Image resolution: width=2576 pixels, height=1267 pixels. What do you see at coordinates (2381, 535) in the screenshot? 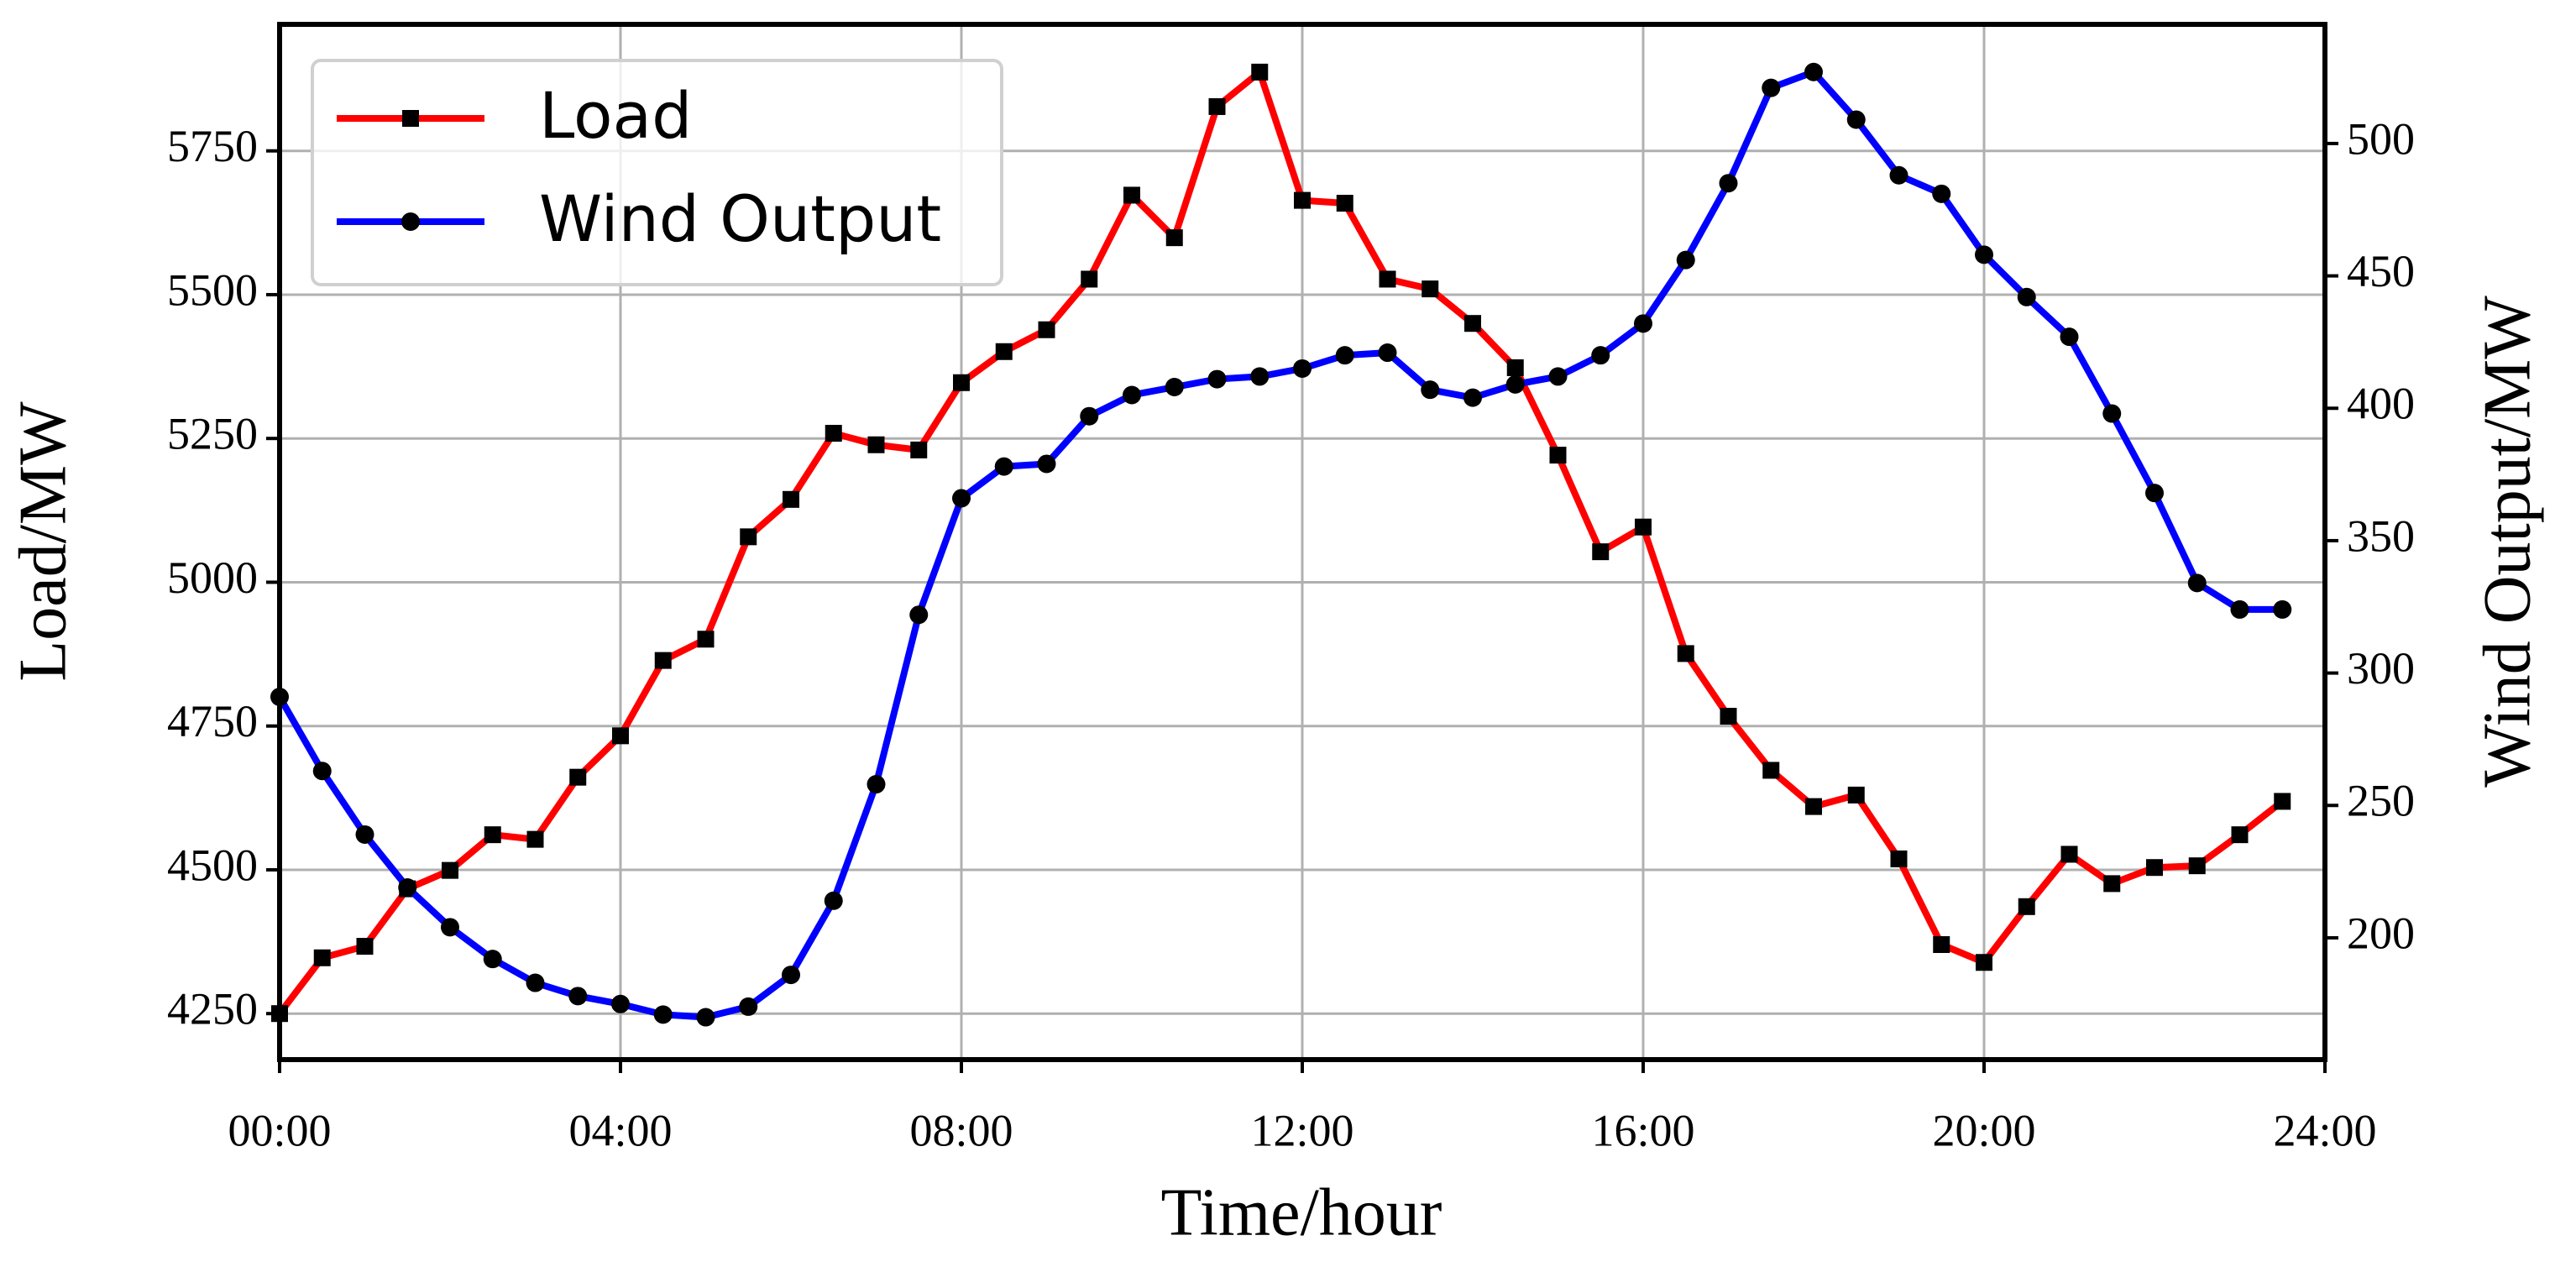
I see `y2-tick-label: 350` at bounding box center [2381, 535].